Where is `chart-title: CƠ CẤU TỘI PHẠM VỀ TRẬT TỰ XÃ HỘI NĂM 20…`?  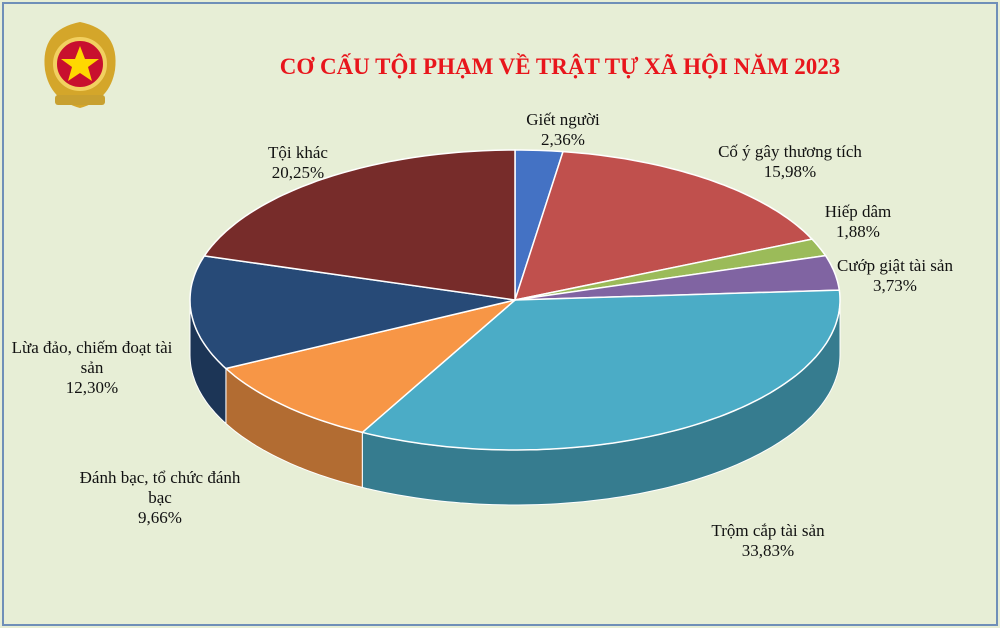
chart-title: CƠ CẤU TỘI PHẠM VỀ TRẬT TỰ XÃ HỘI NĂM 20… is located at coordinates (560, 66).